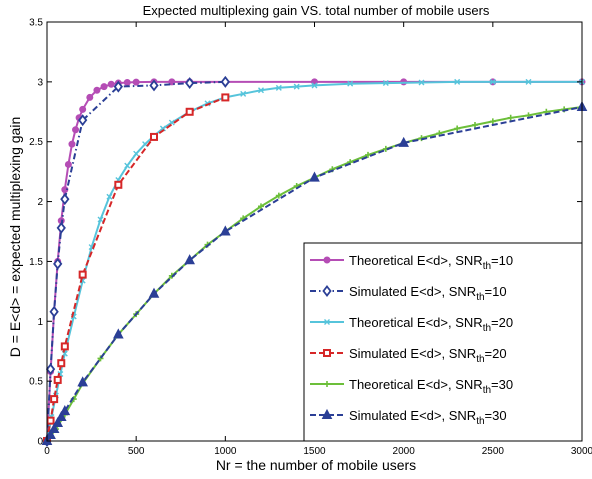  I want to click on legend-entry: Simulated E<d>, SNRth=10, so click(408, 293).